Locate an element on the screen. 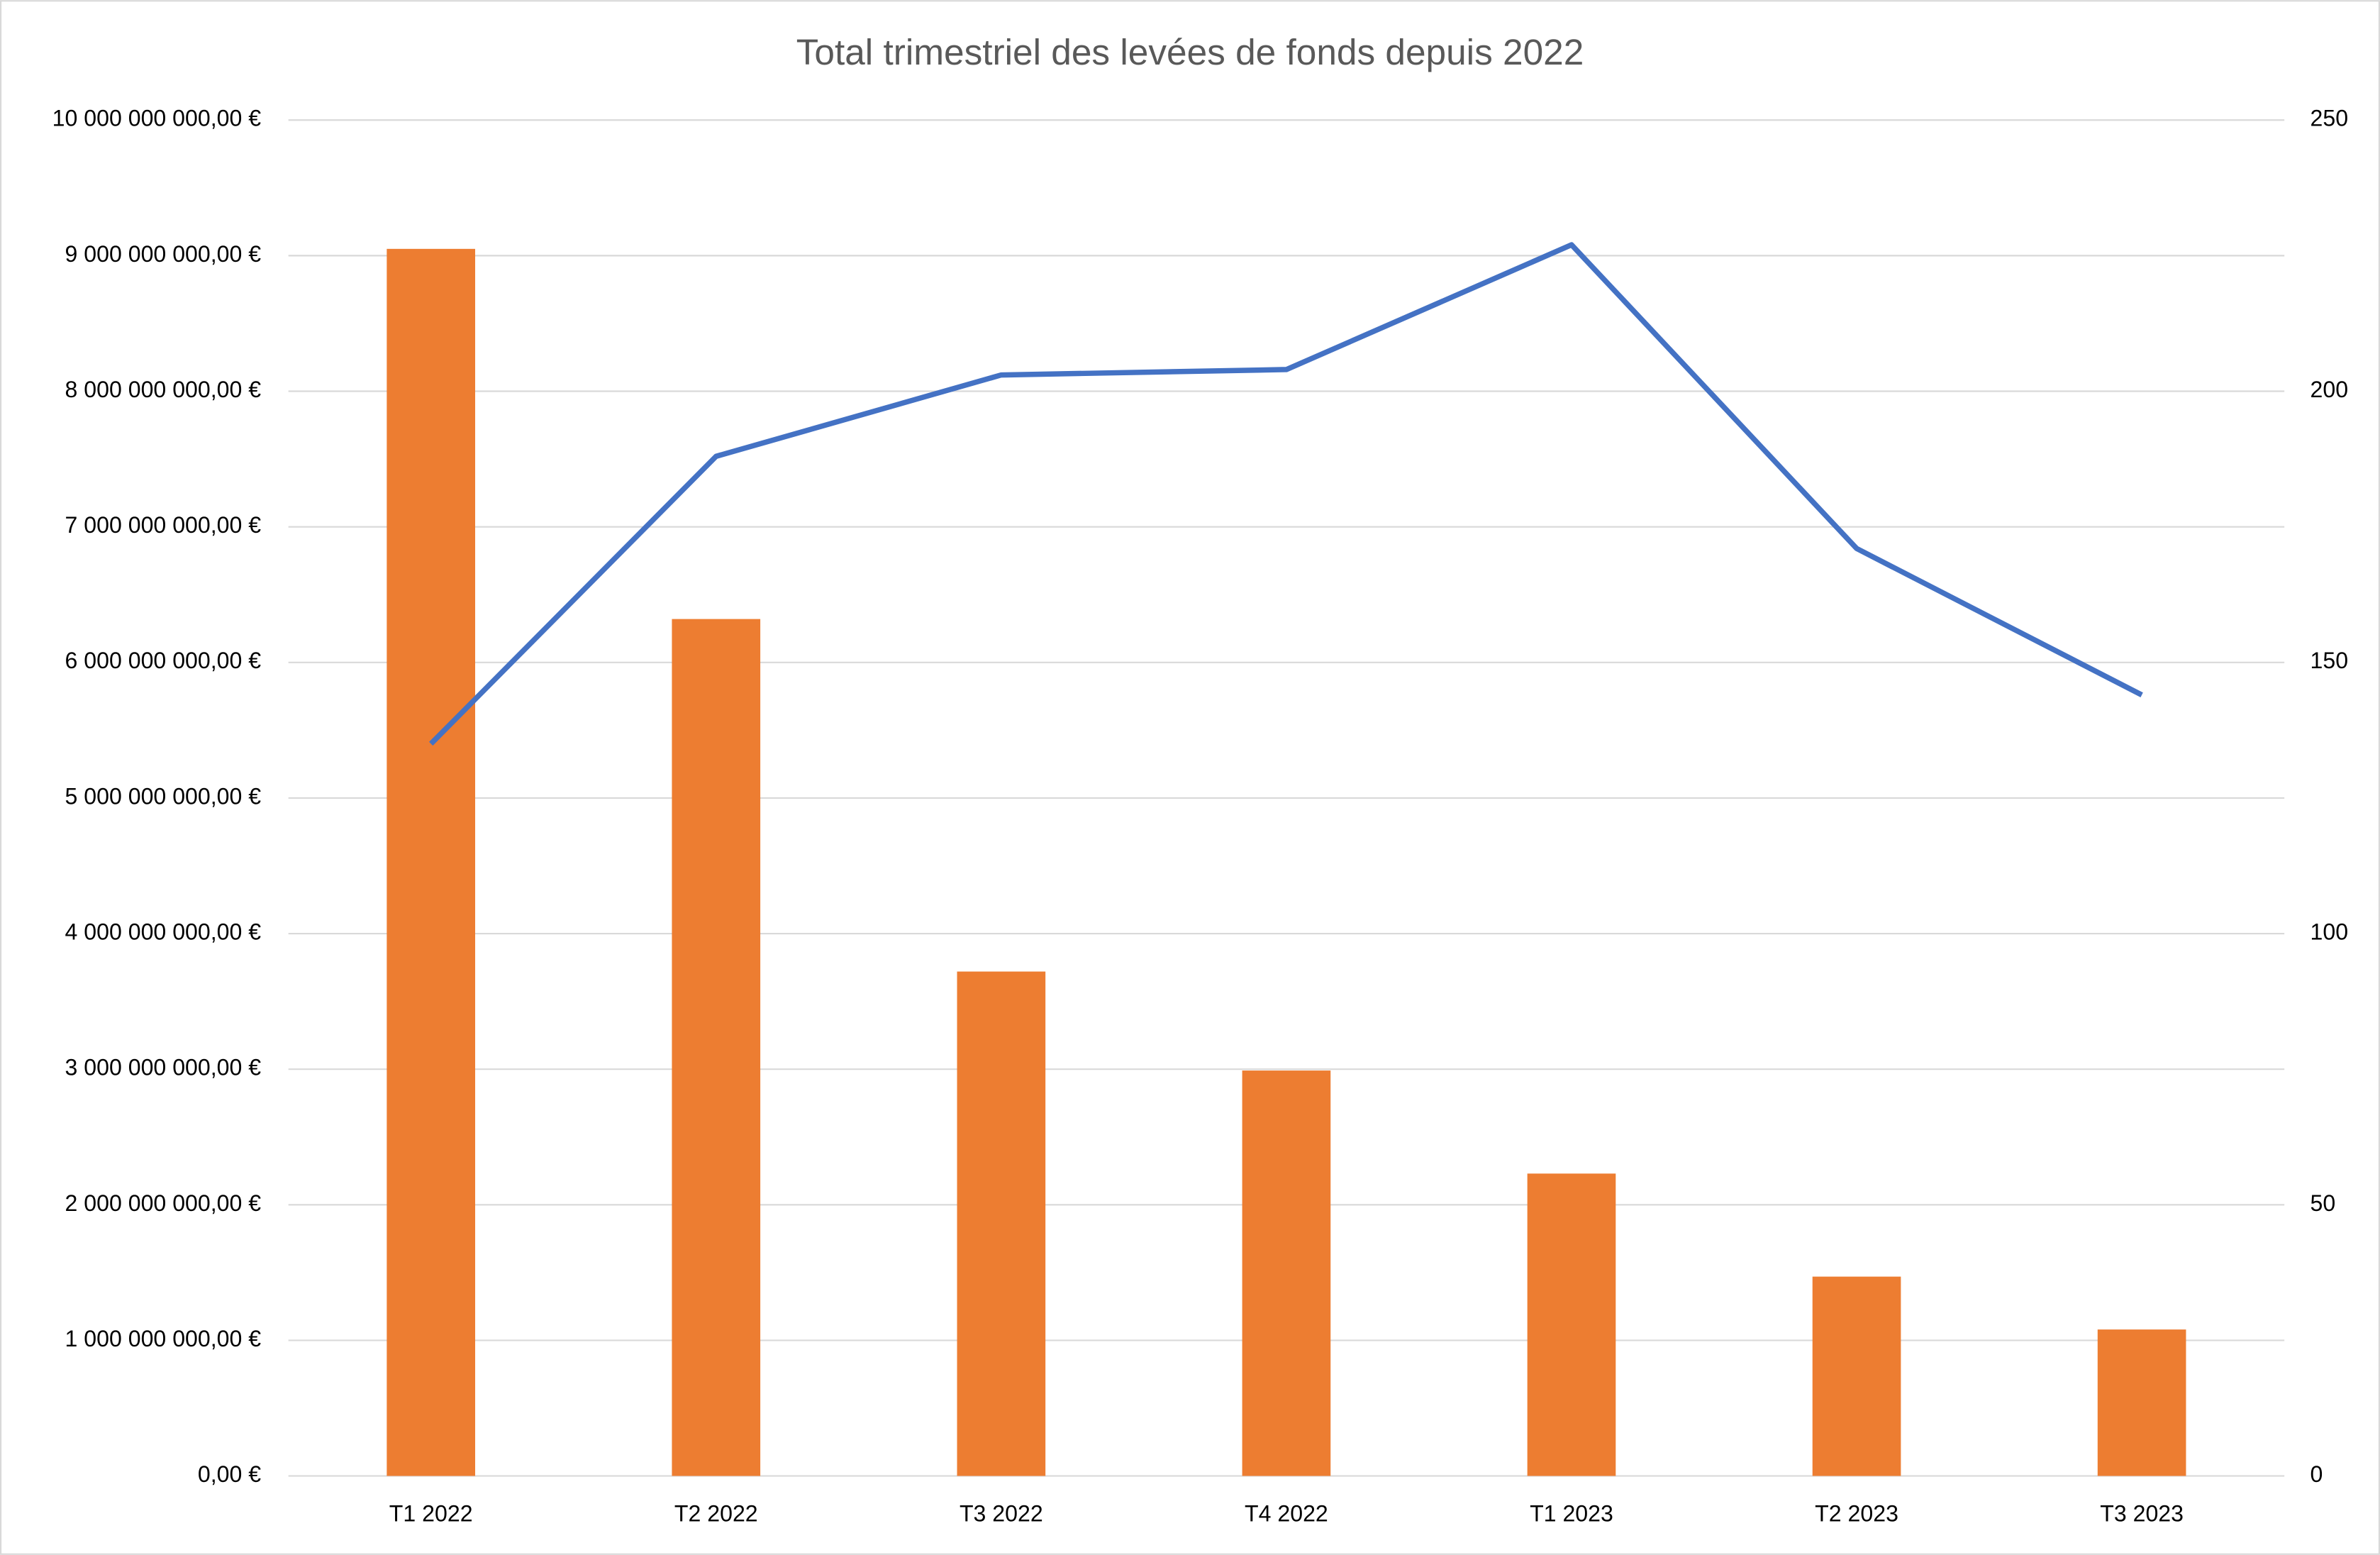  x-tick-label: T1 2022 is located at coordinates (431, 1514).